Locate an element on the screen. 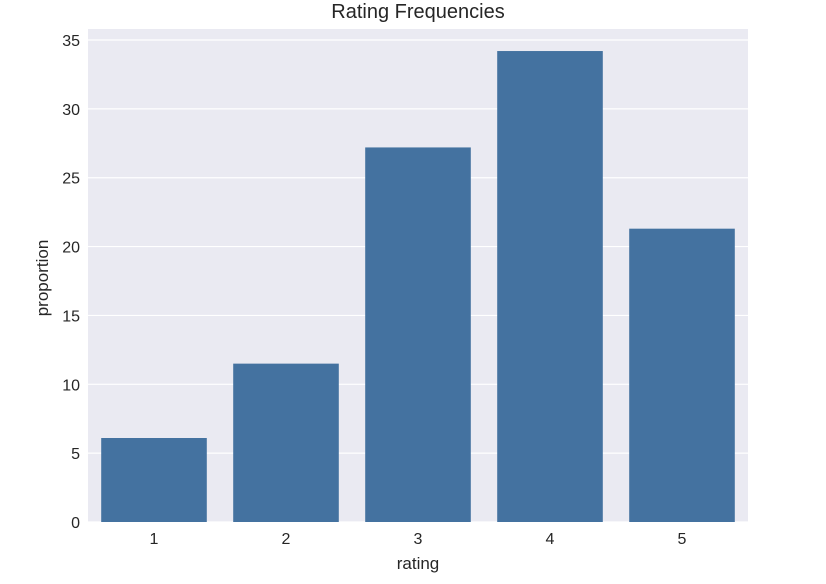 This screenshot has height=584, width=826. y-tick-label: 30 is located at coordinates (71, 110).